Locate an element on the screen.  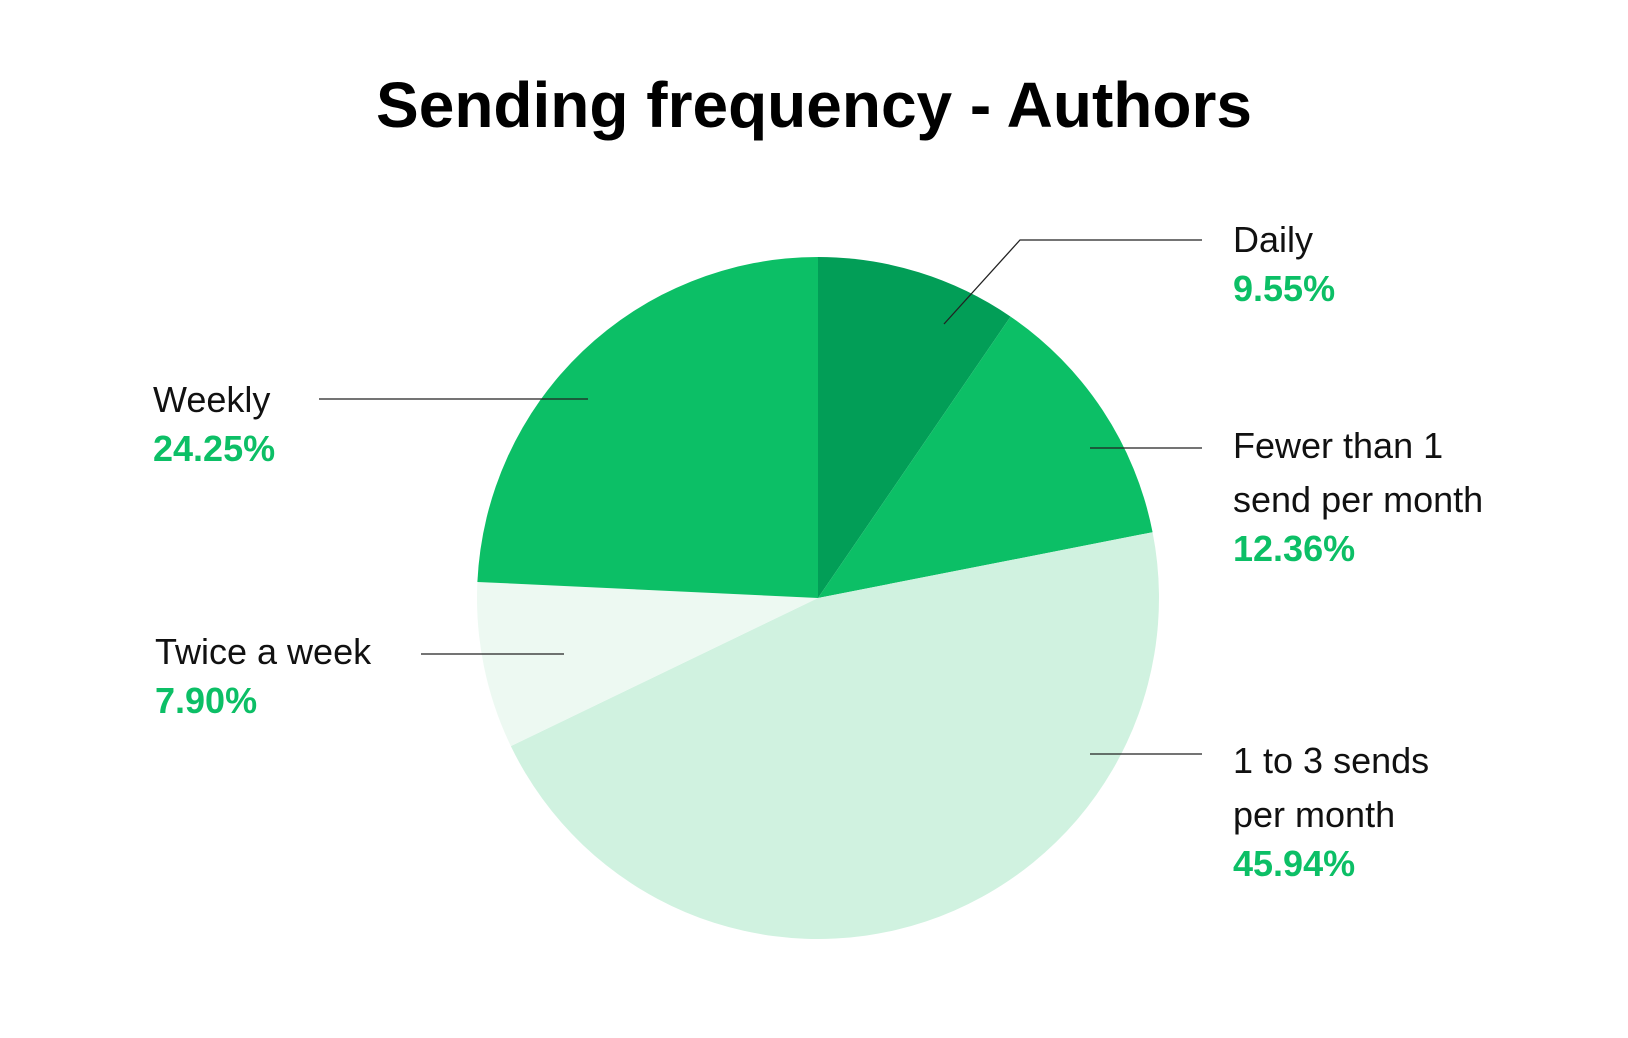
slice-value-label: 12.36% is located at coordinates (1294, 548).